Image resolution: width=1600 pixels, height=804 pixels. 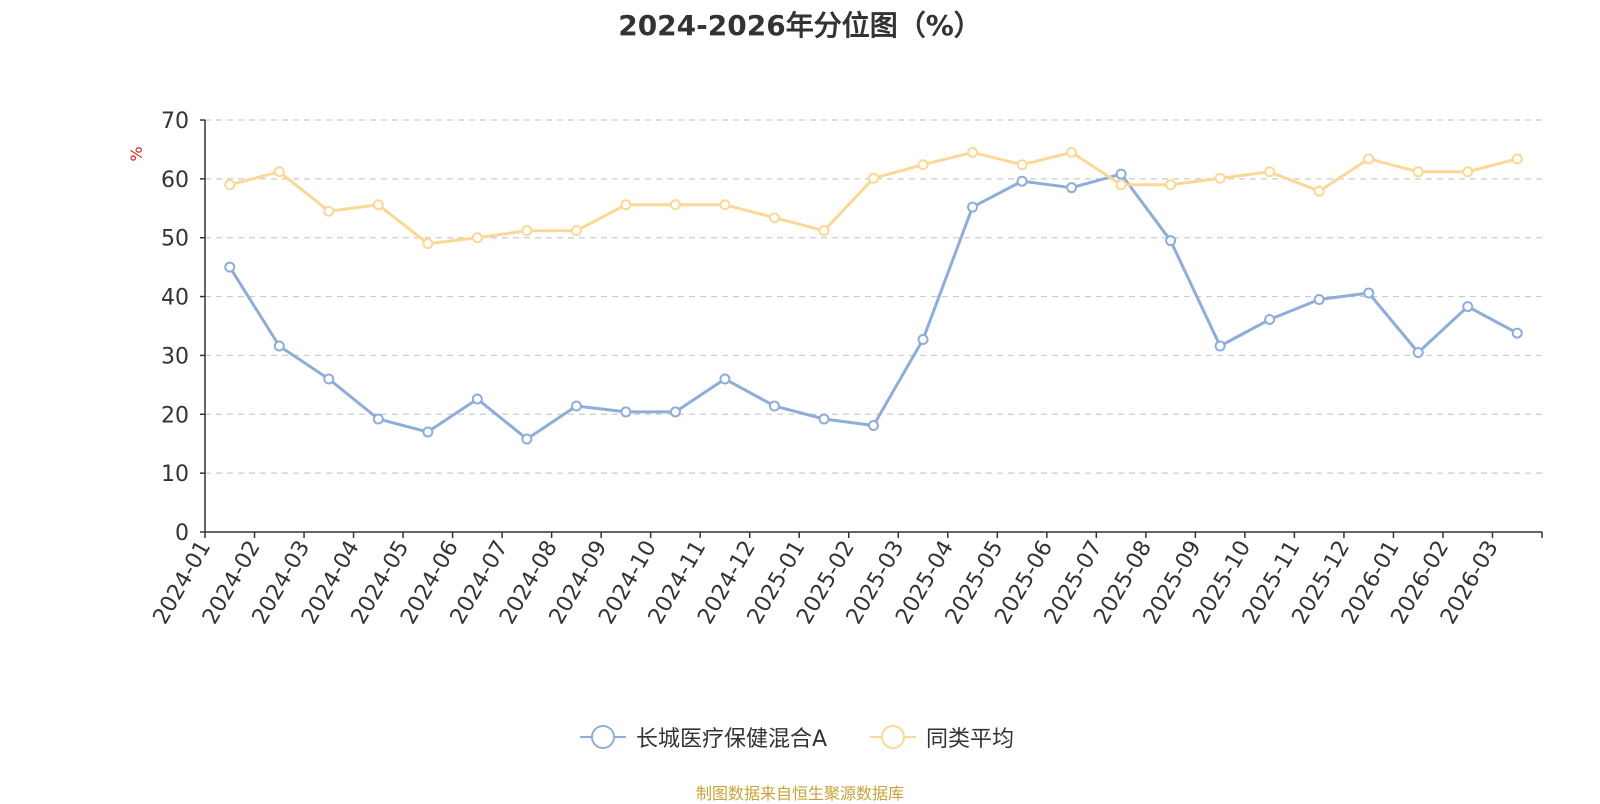 I want to click on y-tick-labels: 0 10 20 30 40 50 60 70, so click(x=175, y=327).